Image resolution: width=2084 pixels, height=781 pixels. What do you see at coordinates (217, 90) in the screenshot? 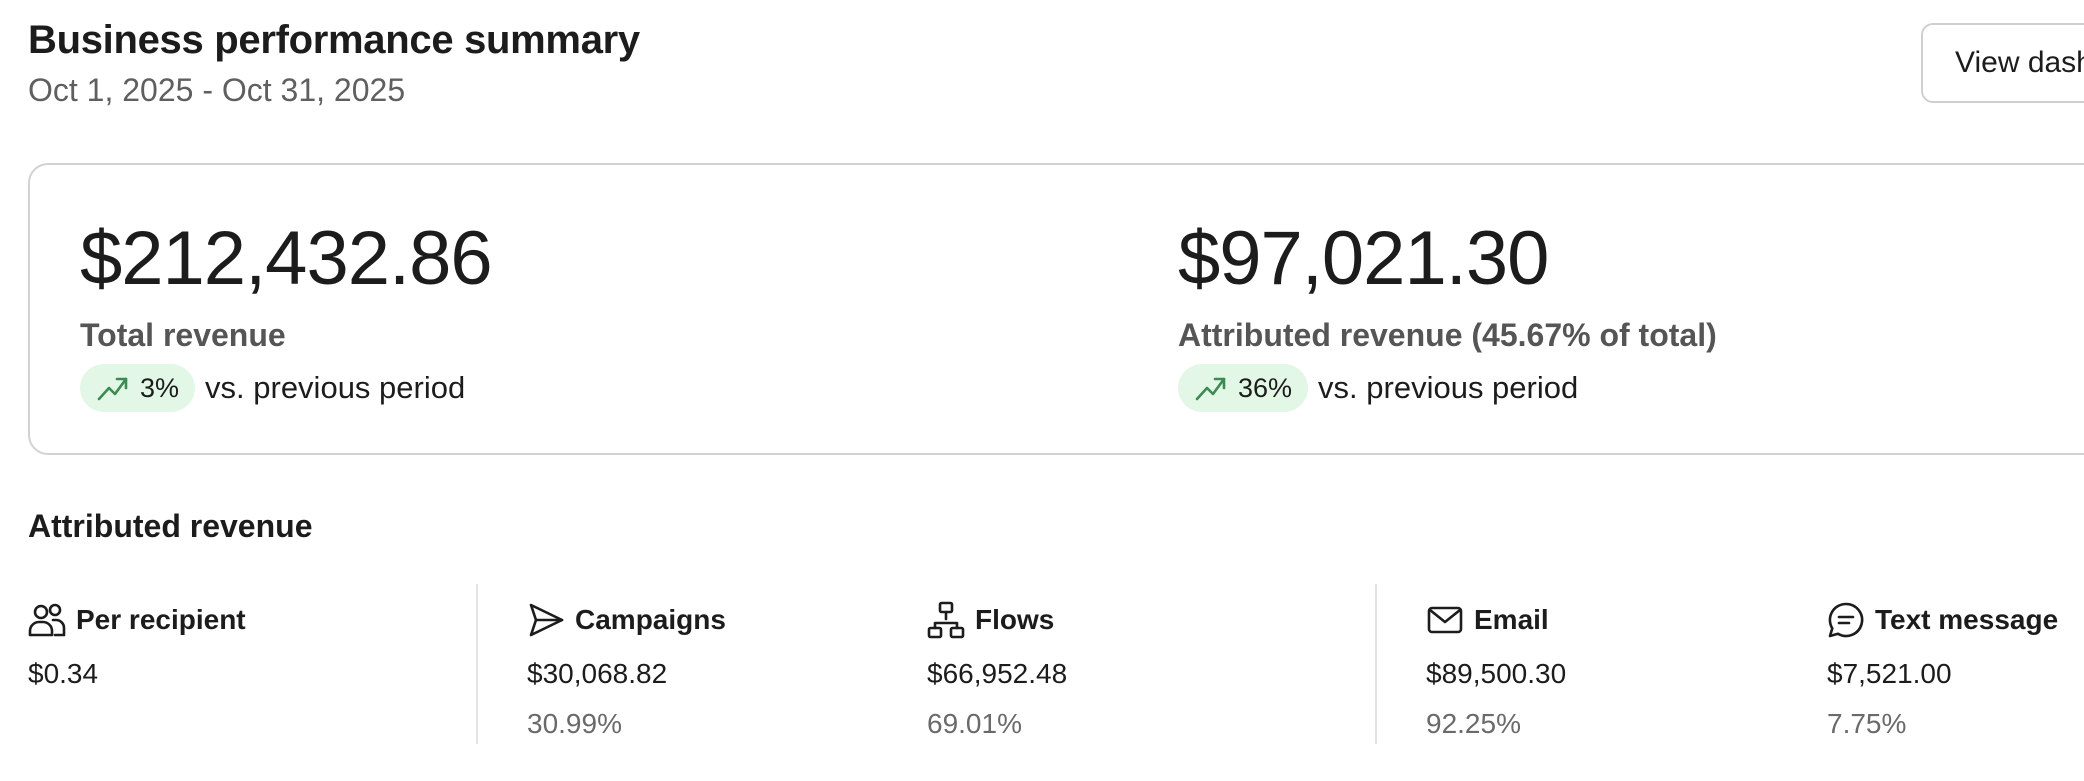
I see `date-range: Oct 1, 2025 - Oct 31, 2025` at bounding box center [217, 90].